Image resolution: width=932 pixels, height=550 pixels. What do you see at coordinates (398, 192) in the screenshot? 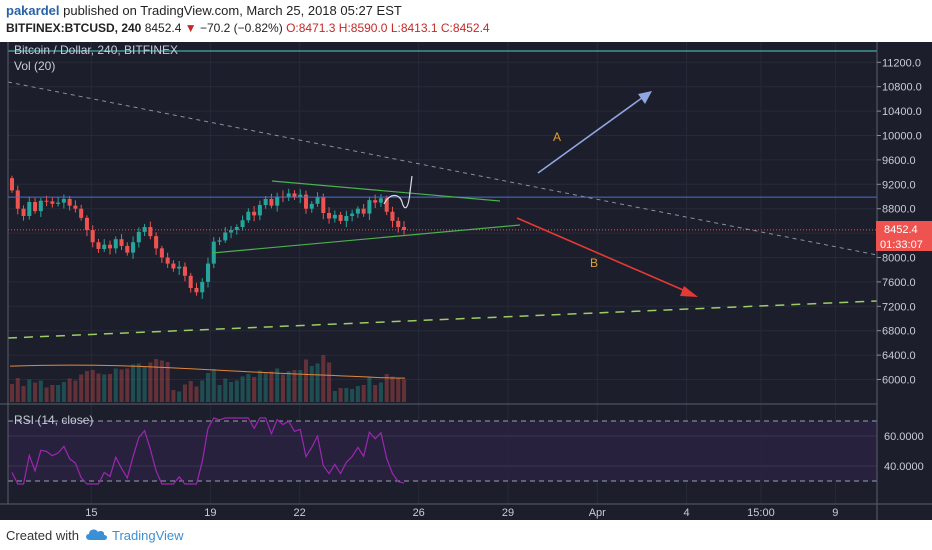
I see `projected-price-path` at bounding box center [398, 192].